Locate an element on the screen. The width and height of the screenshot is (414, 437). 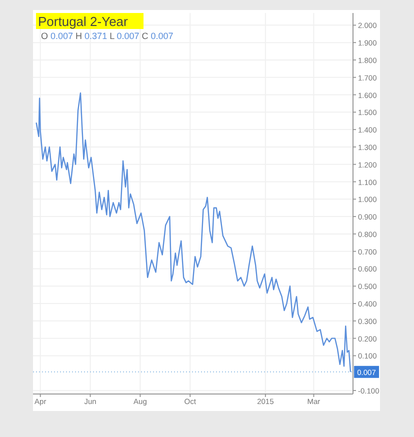
text: O 0.007 H 0.371 L 0.007 C 0.007 is located at coordinates (107, 36).